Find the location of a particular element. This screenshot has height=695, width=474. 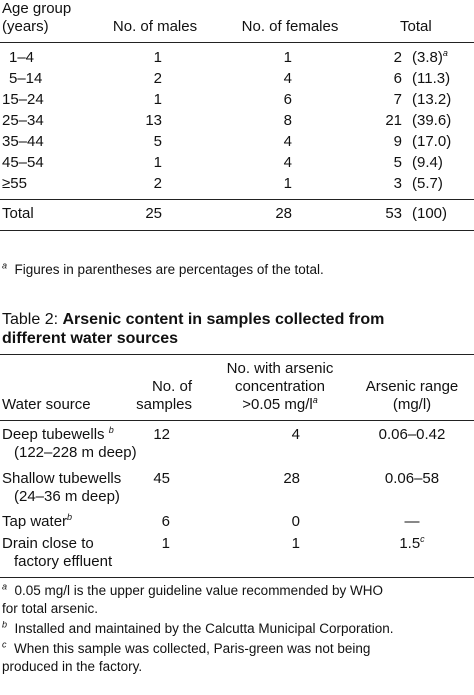

t2-source-detail: factory effluent is located at coordinates (63, 561).